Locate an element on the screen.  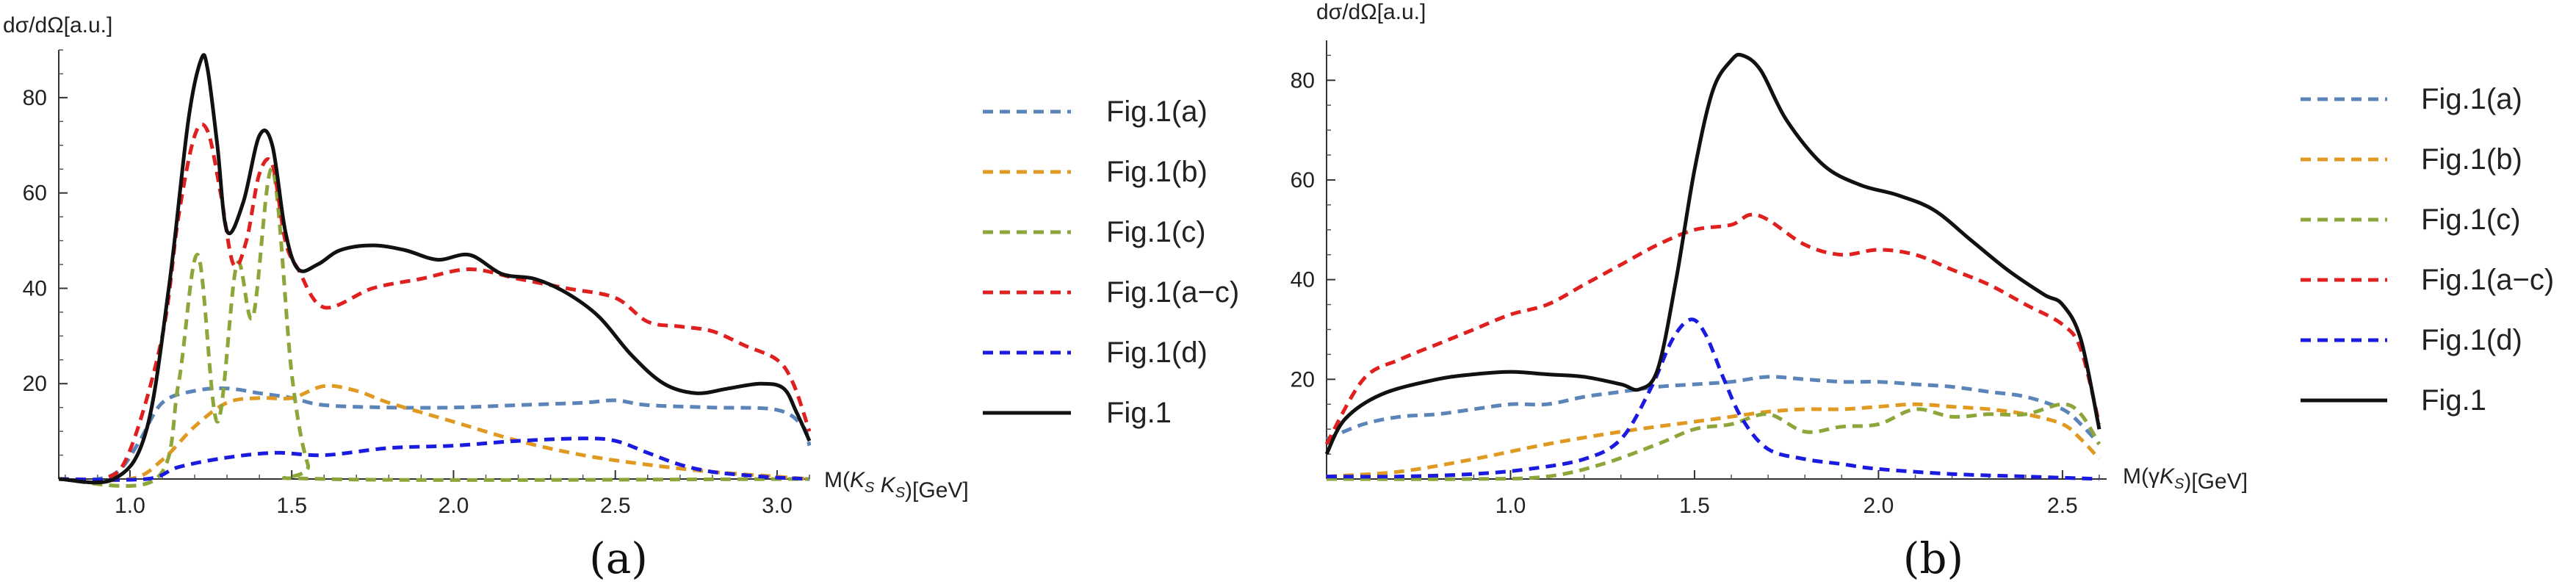
chart-a-ylabel: dσ/dΩ[a.u.] is located at coordinates (57, 25).